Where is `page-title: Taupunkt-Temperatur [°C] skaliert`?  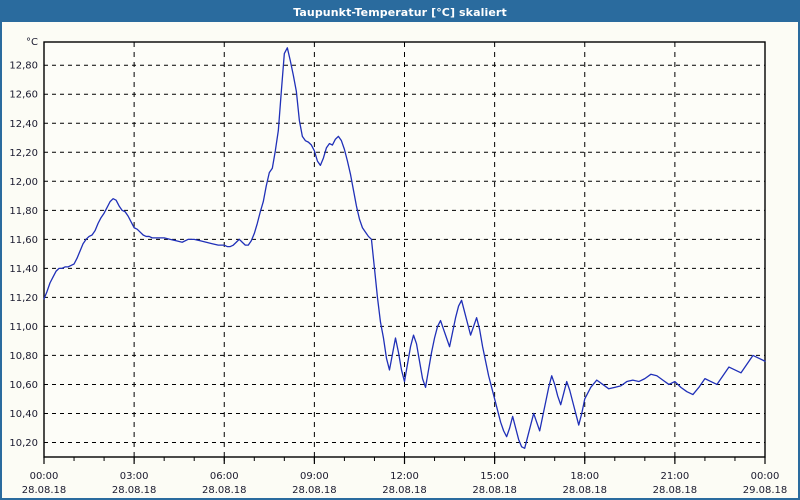
page-title: Taupunkt-Temperatur [°C] skaliert is located at coordinates (400, 12).